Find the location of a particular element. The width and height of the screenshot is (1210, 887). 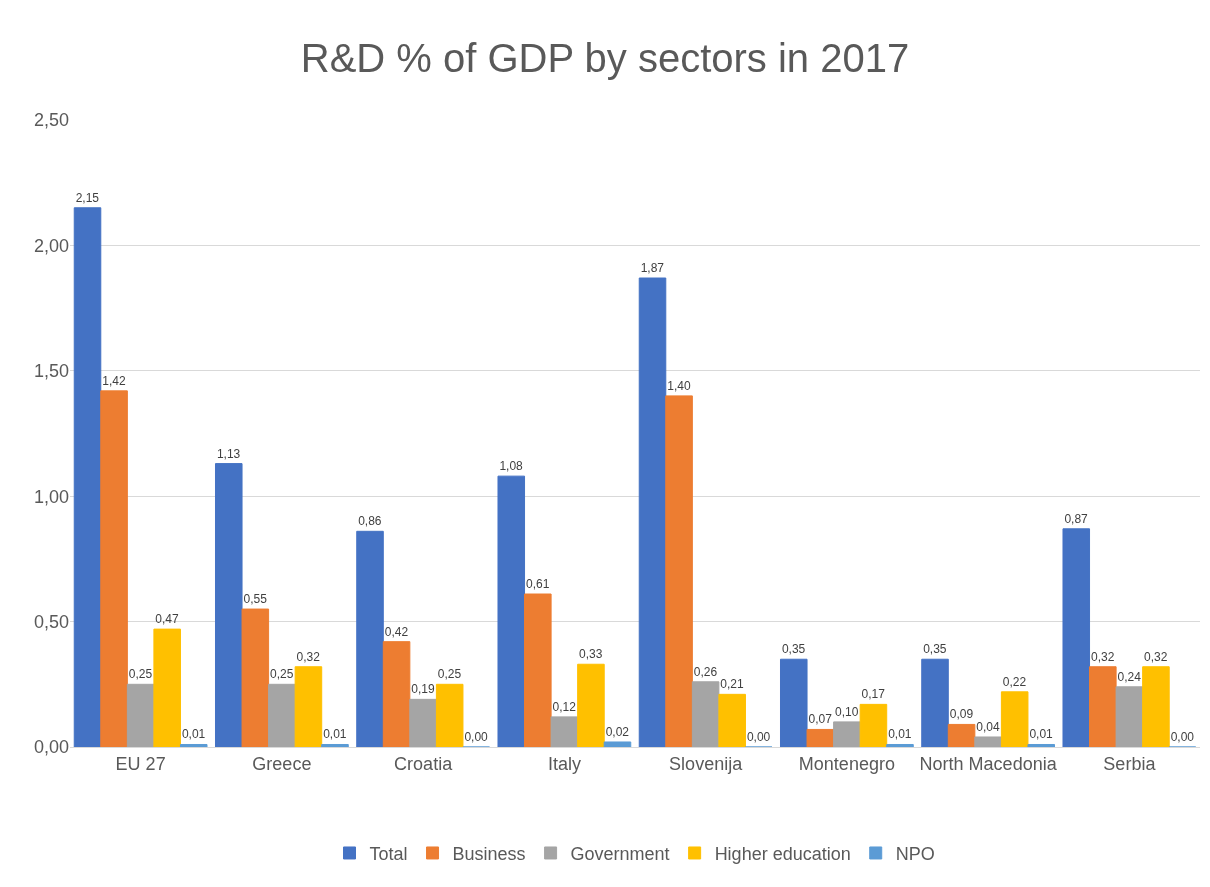

legend-label: Total is located at coordinates (388, 854).